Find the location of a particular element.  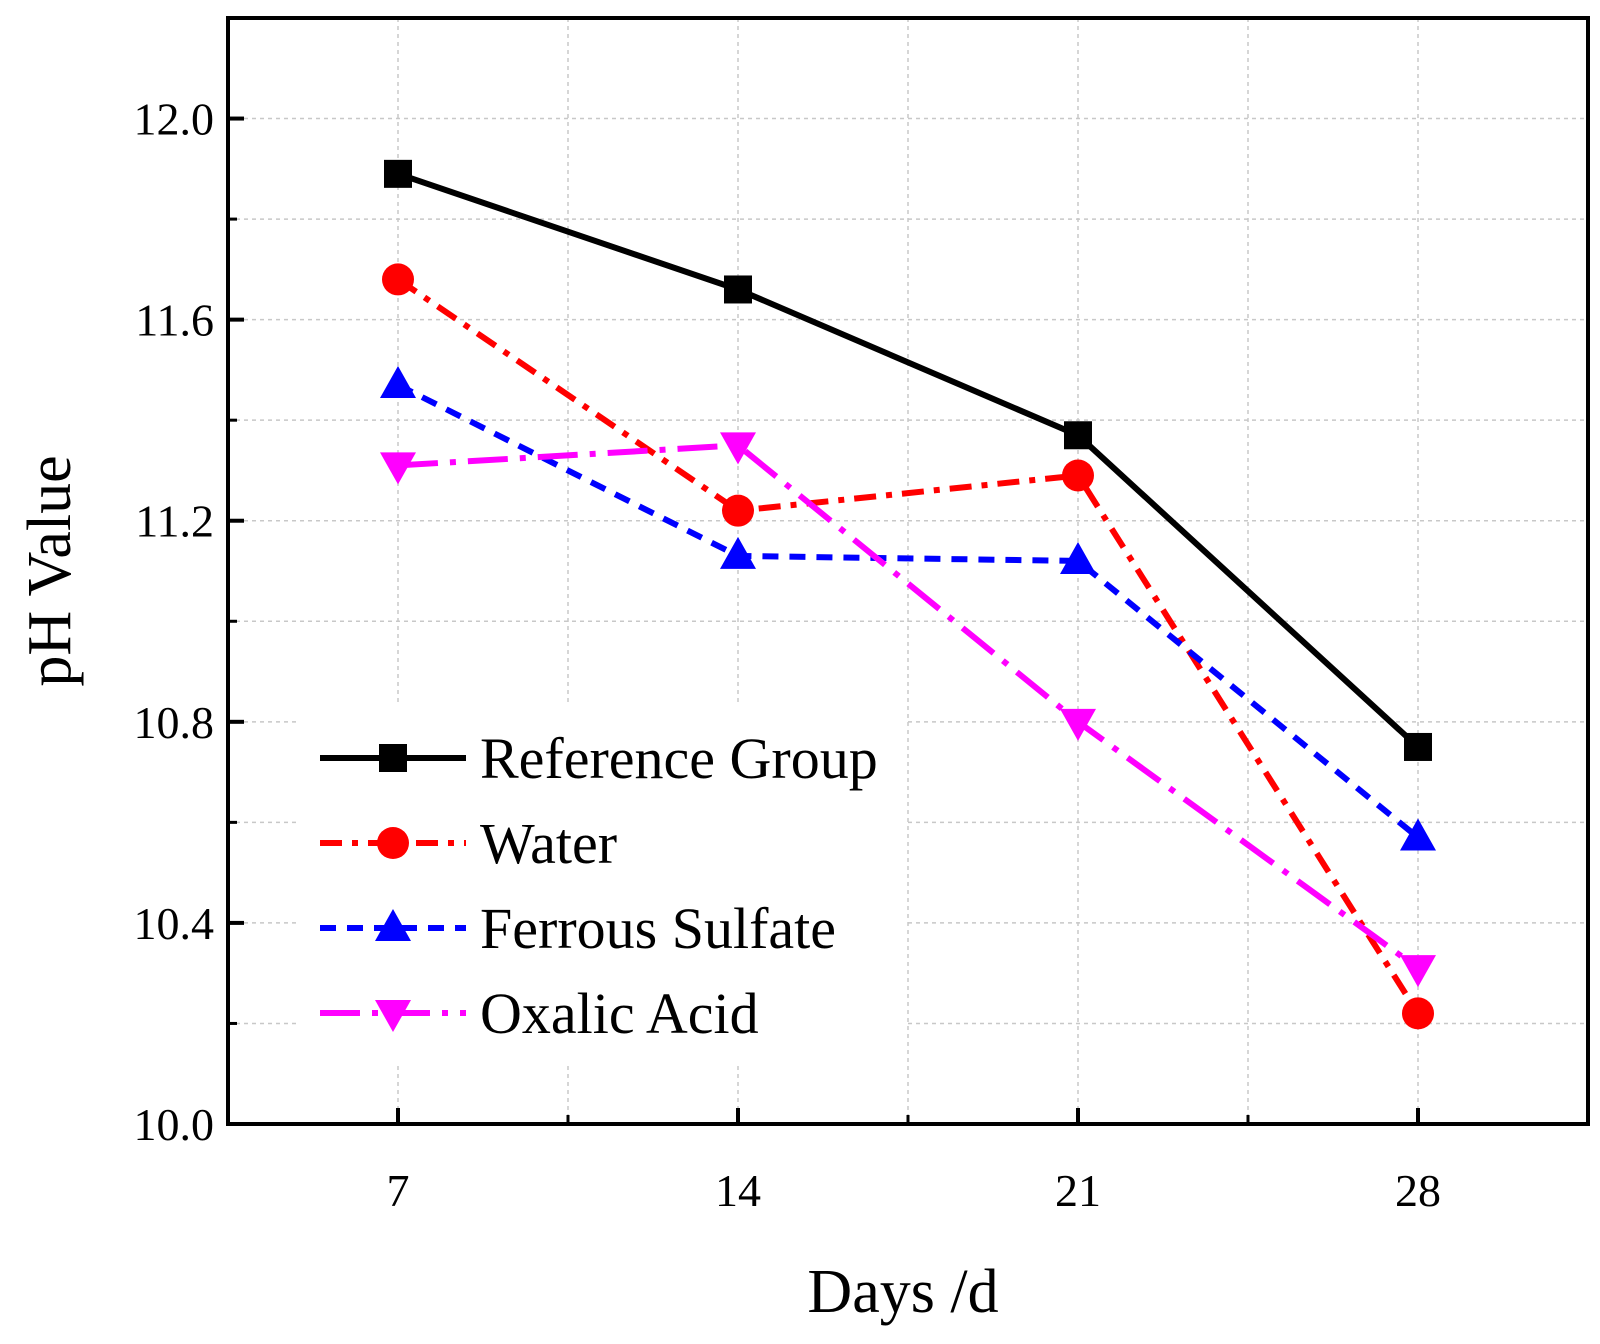

x-tick-label: 7 is located at coordinates (398, 1190).